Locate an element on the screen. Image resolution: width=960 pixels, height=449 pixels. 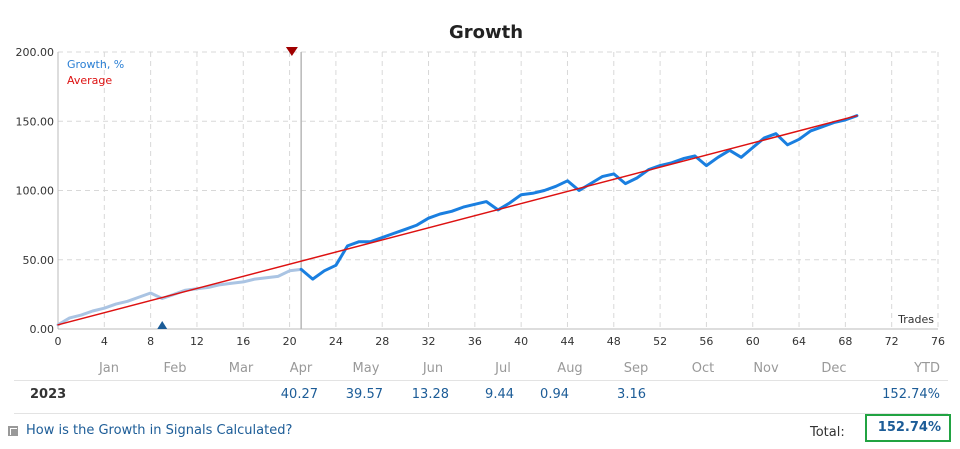
legend-entry: Average is located at coordinates (89, 80).